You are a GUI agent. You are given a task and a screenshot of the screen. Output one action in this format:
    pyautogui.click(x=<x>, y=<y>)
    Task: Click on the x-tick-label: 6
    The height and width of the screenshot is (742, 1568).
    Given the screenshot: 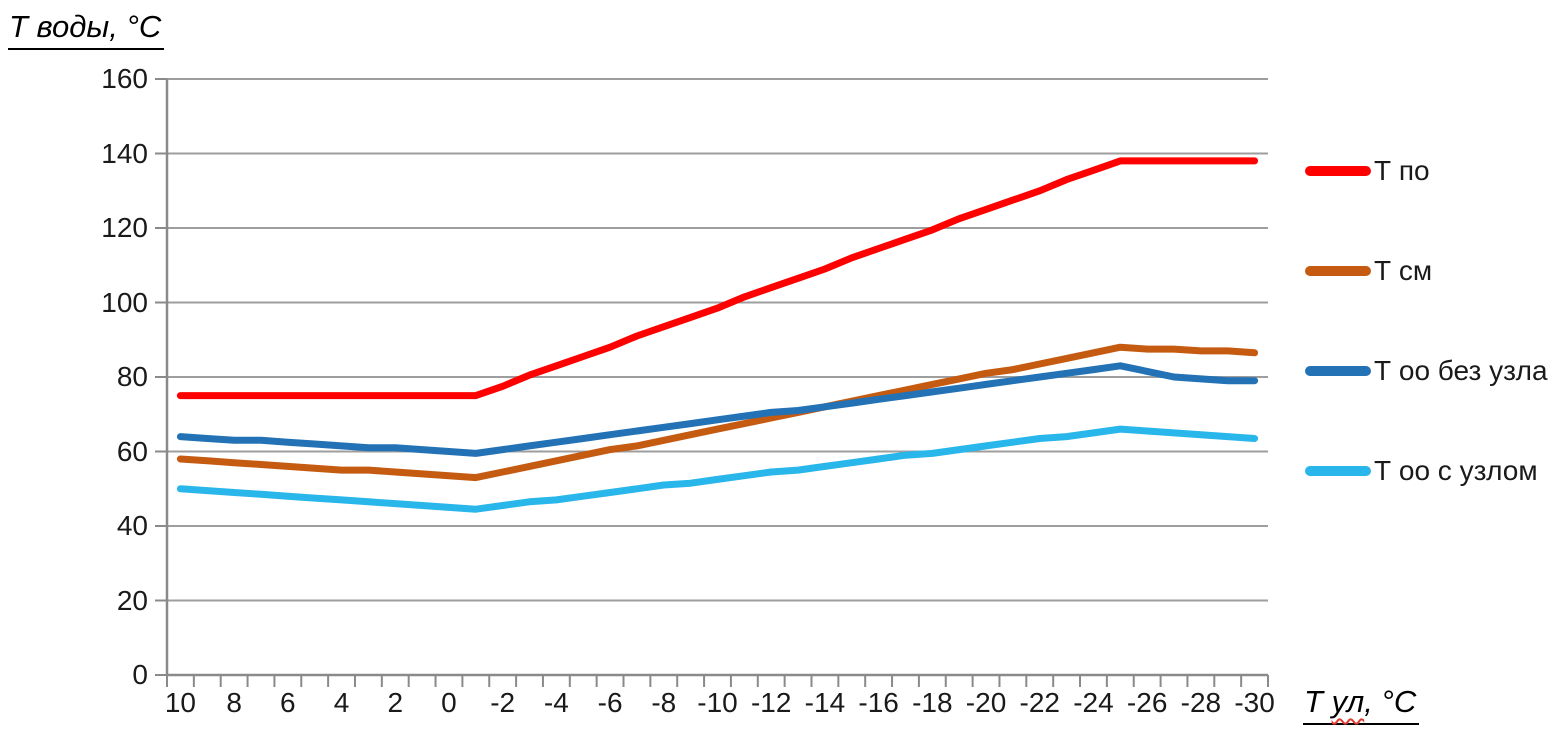 What is the action you would take?
    pyautogui.click(x=288, y=702)
    